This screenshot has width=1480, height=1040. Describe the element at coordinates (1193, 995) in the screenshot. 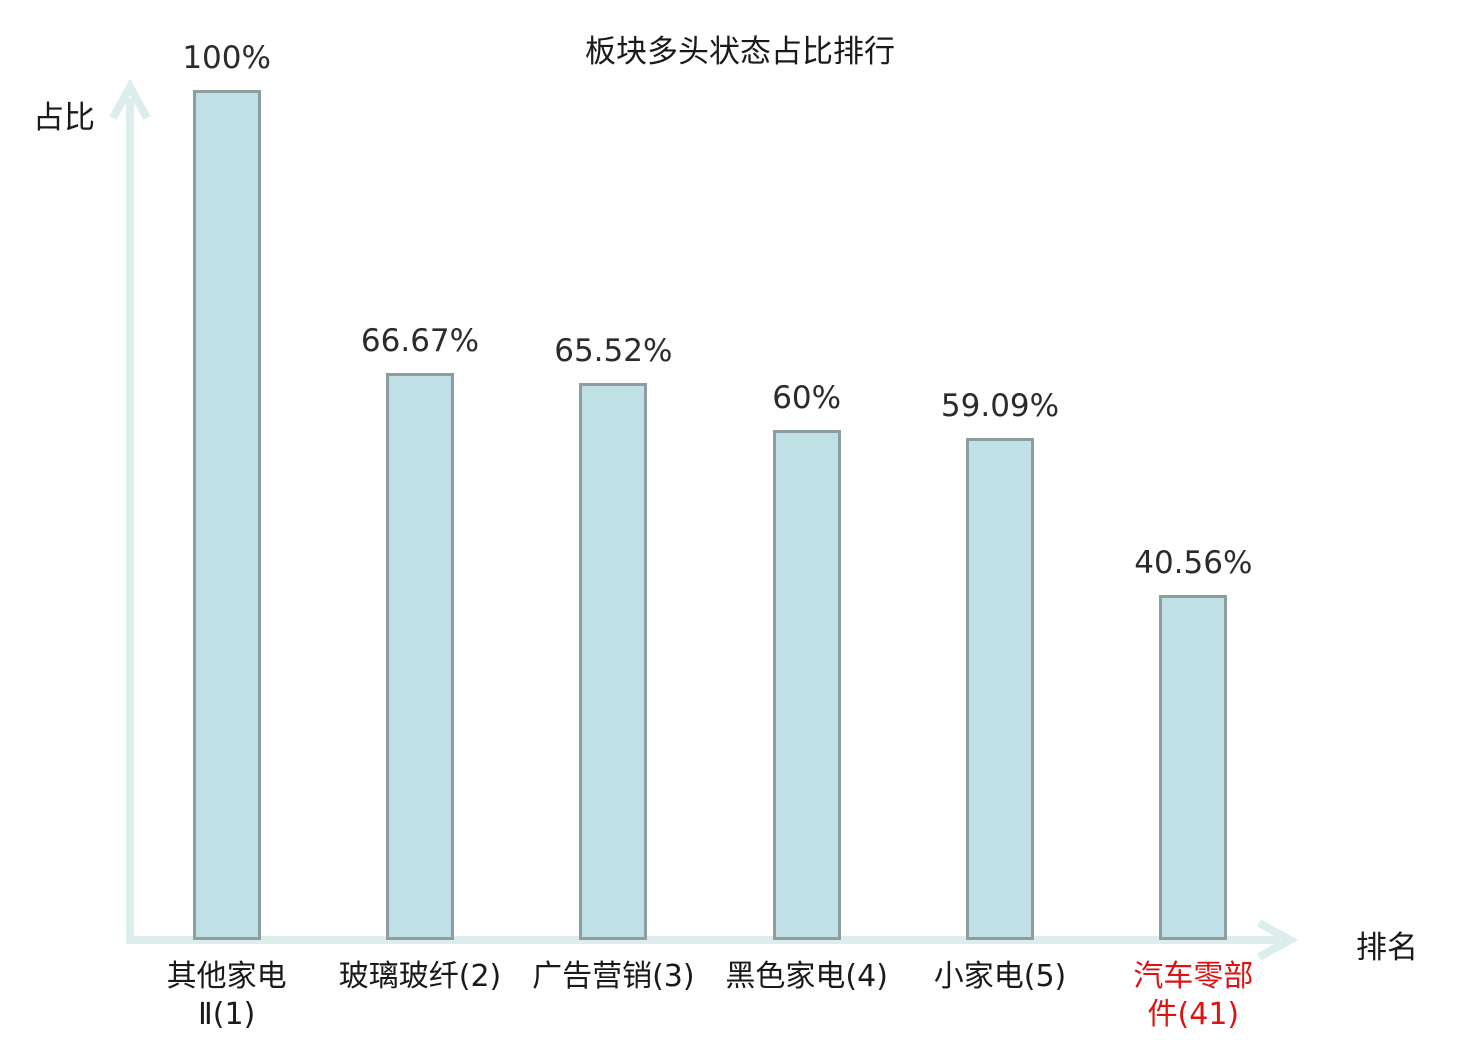

I see `bar-category-label: 汽车零部 件(41)` at that location.